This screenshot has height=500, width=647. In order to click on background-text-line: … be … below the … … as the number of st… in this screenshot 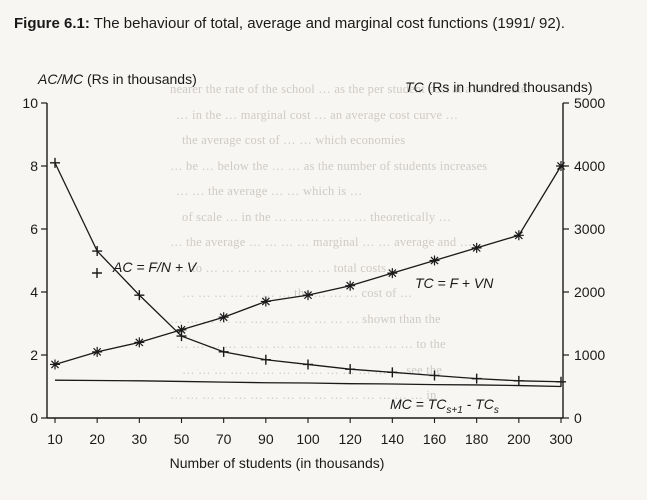, I will do `click(329, 165)`.